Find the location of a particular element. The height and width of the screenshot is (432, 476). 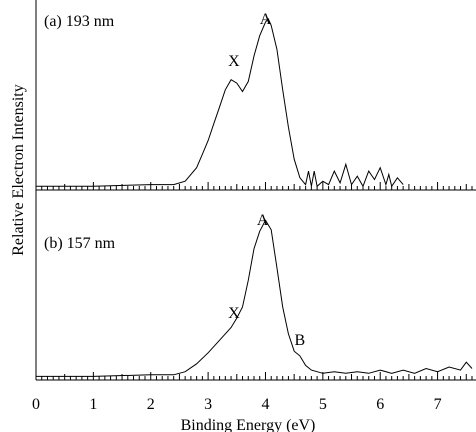

panel-a-annotations: XA is located at coordinates (250, 40).